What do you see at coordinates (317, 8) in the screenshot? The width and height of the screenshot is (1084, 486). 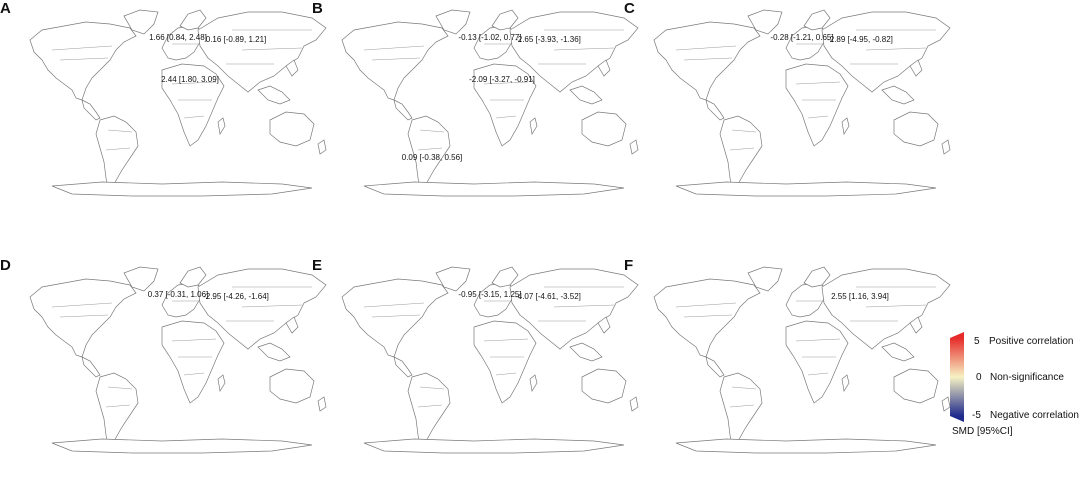 I see `panel-letter: B` at bounding box center [317, 8].